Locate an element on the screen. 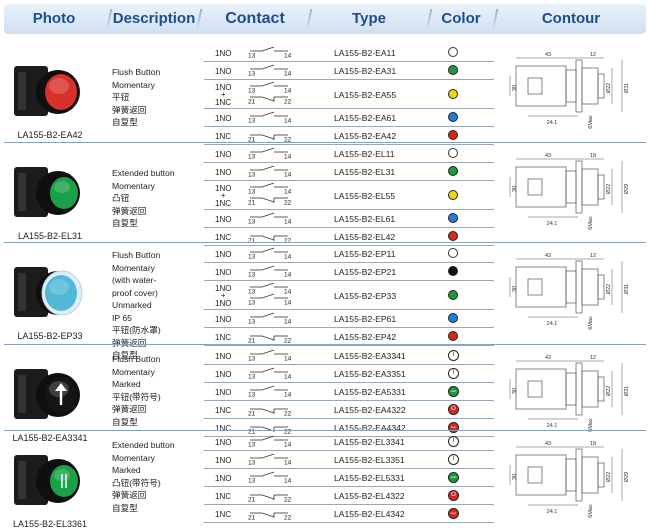  description-line: 平钮 is located at coordinates (121, 97).